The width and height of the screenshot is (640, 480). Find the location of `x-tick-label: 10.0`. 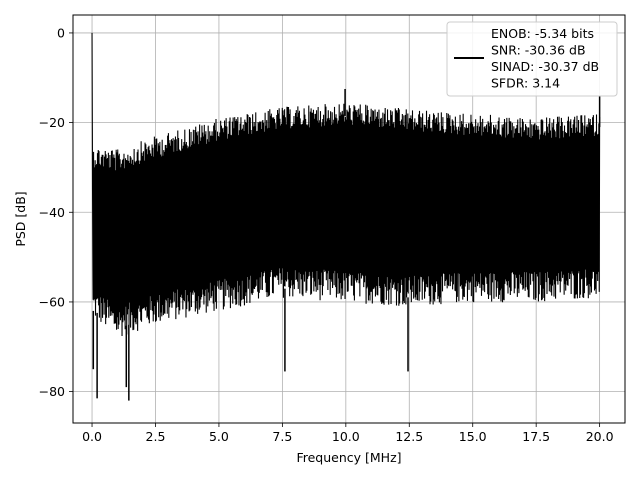

x-tick-label: 10.0 is located at coordinates (346, 436).